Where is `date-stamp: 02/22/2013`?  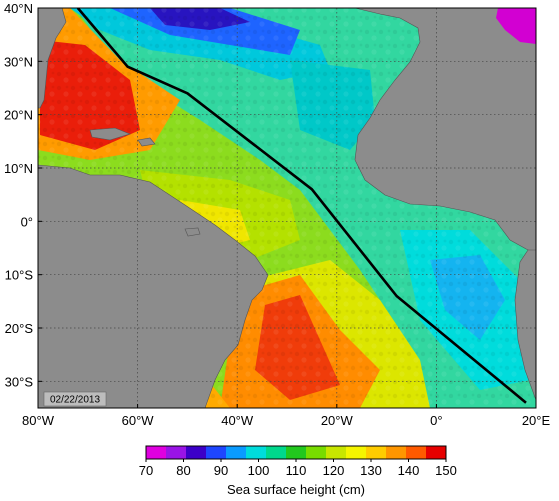
date-stamp: 02/22/2013 is located at coordinates (75, 399).